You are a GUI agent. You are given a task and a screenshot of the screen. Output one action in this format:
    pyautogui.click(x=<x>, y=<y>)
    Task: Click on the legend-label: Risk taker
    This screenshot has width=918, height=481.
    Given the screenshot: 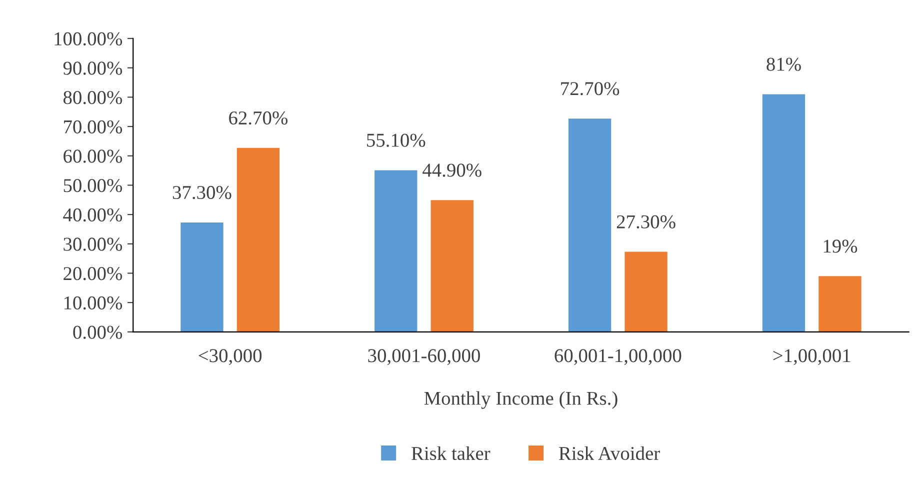 What is the action you would take?
    pyautogui.click(x=451, y=453)
    